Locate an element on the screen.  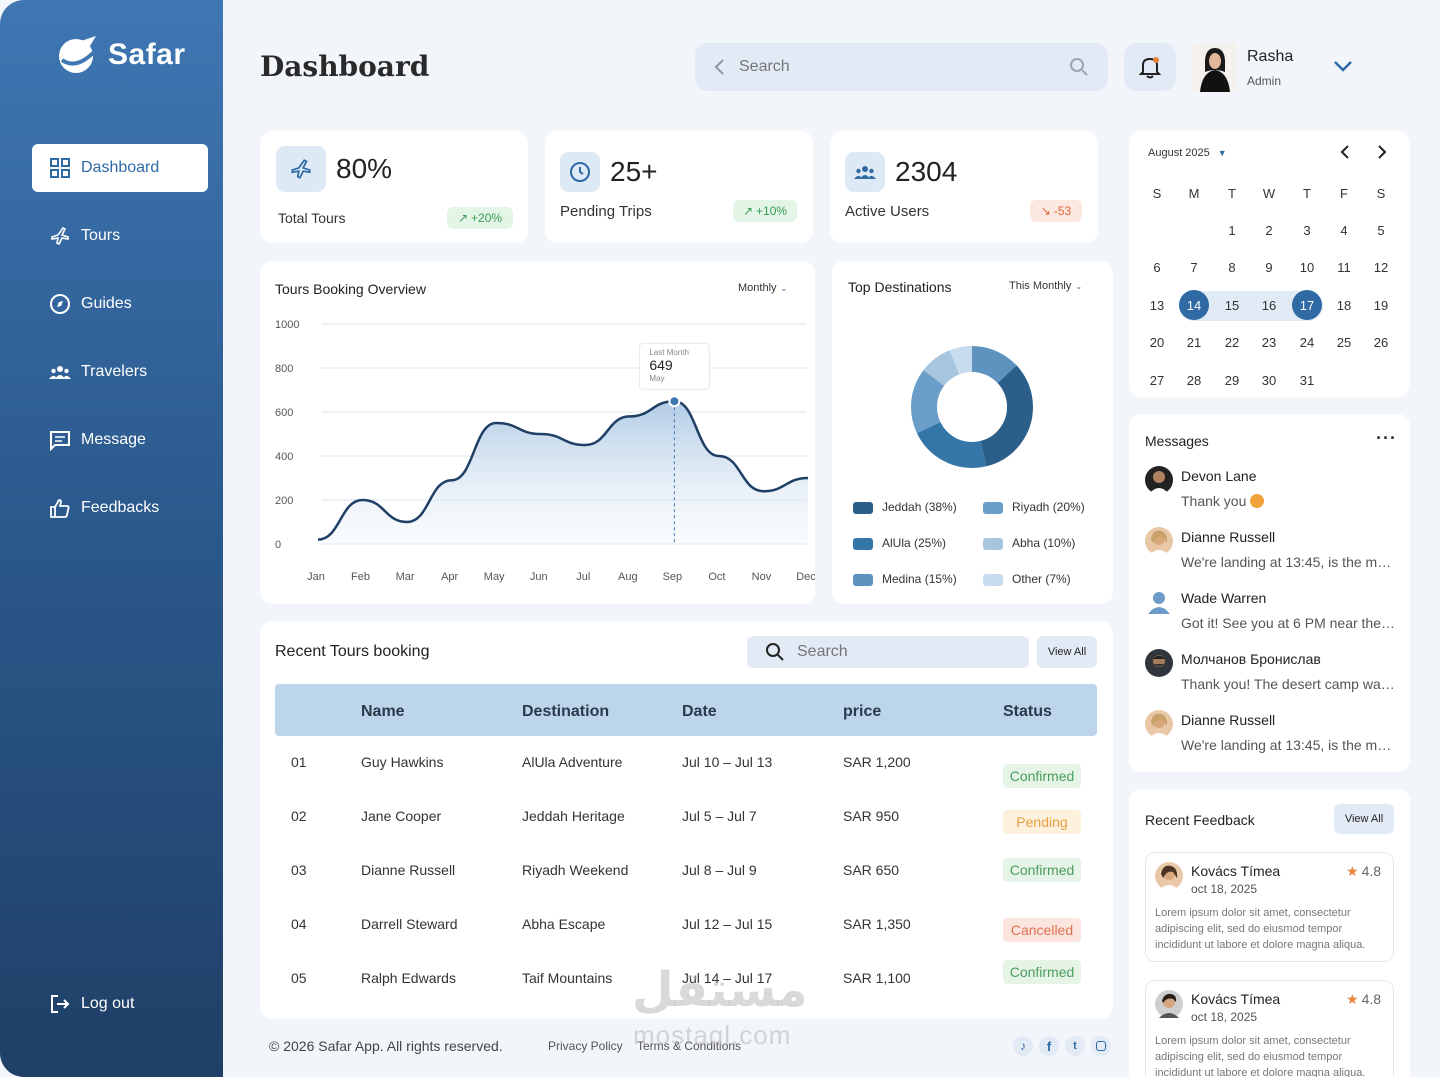
avatar is located at coordinates (1215, 67).